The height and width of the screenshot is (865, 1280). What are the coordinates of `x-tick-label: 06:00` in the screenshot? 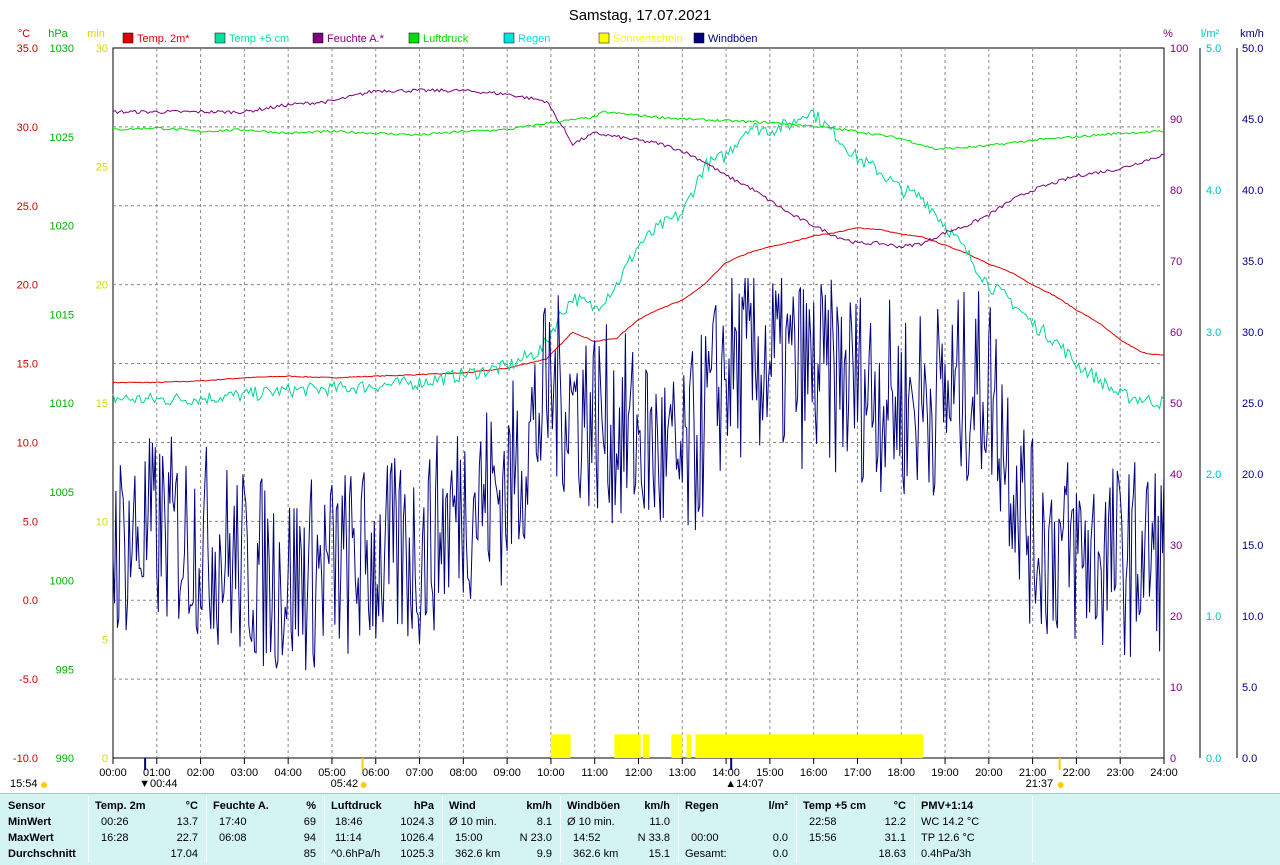 It's located at (376, 773).